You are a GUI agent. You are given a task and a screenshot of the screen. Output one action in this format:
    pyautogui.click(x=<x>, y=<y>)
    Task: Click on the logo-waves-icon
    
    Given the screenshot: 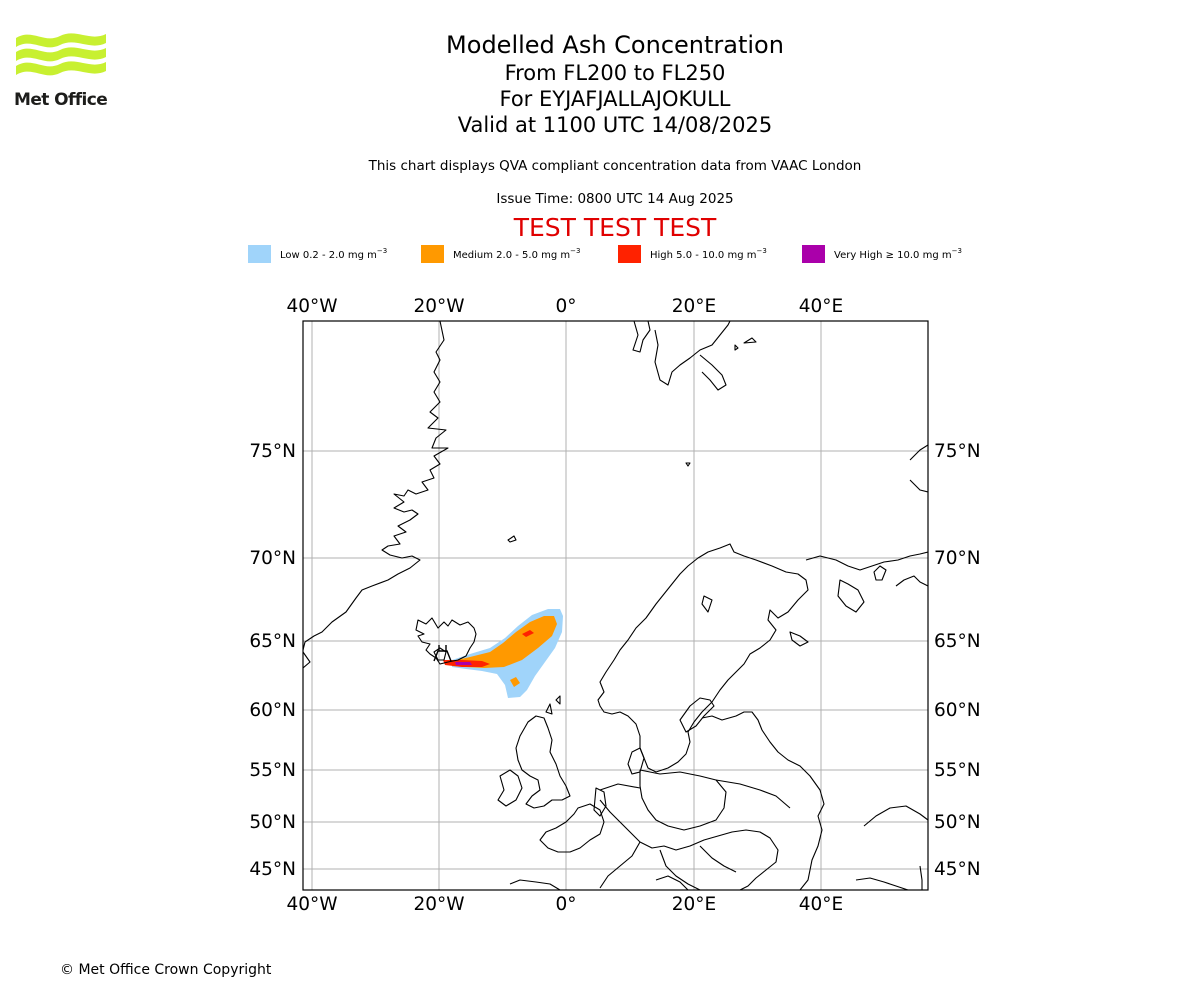 What is the action you would take?
    pyautogui.click(x=61, y=54)
    